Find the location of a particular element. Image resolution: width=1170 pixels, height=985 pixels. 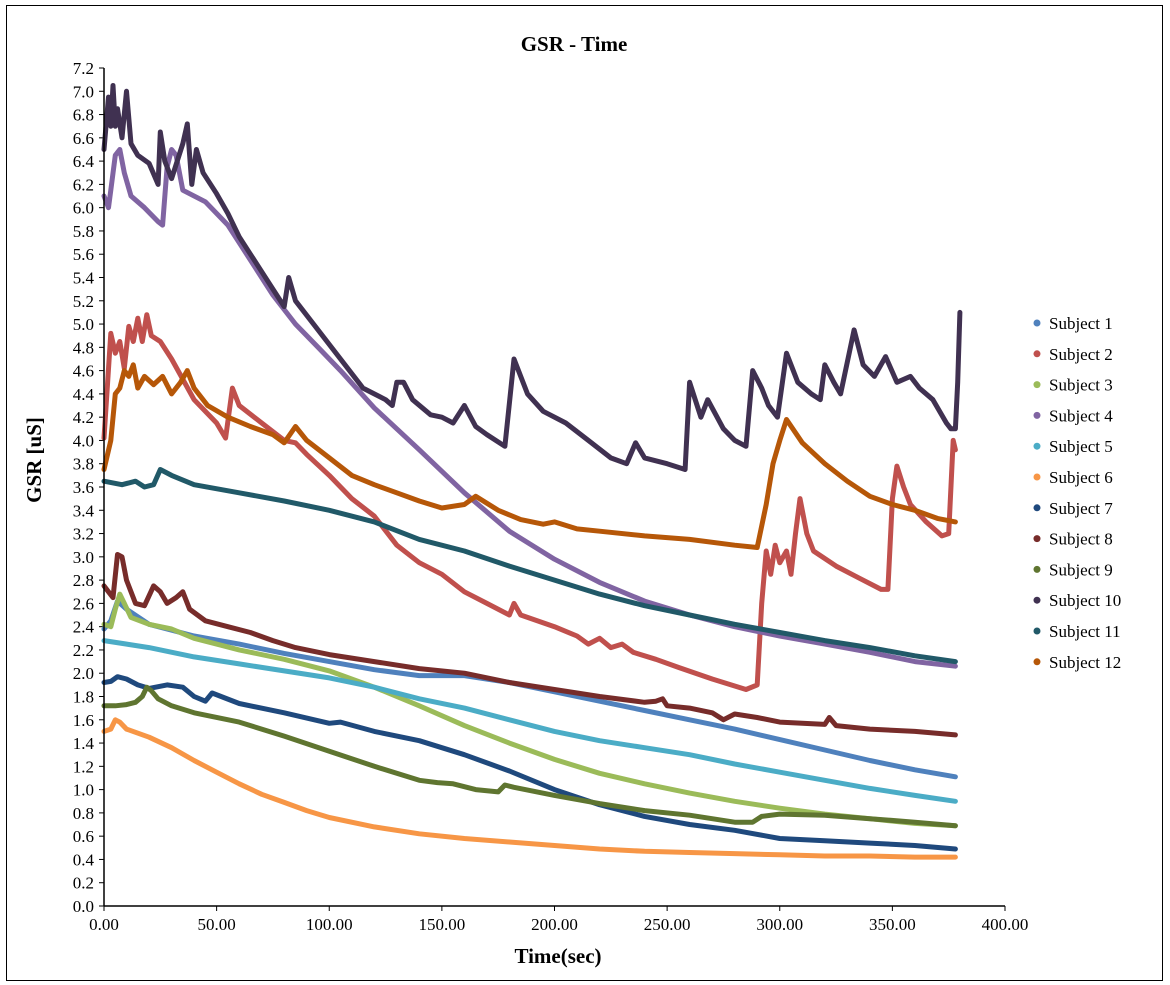

legend-label: Subject 1 is located at coordinates (1081, 323).